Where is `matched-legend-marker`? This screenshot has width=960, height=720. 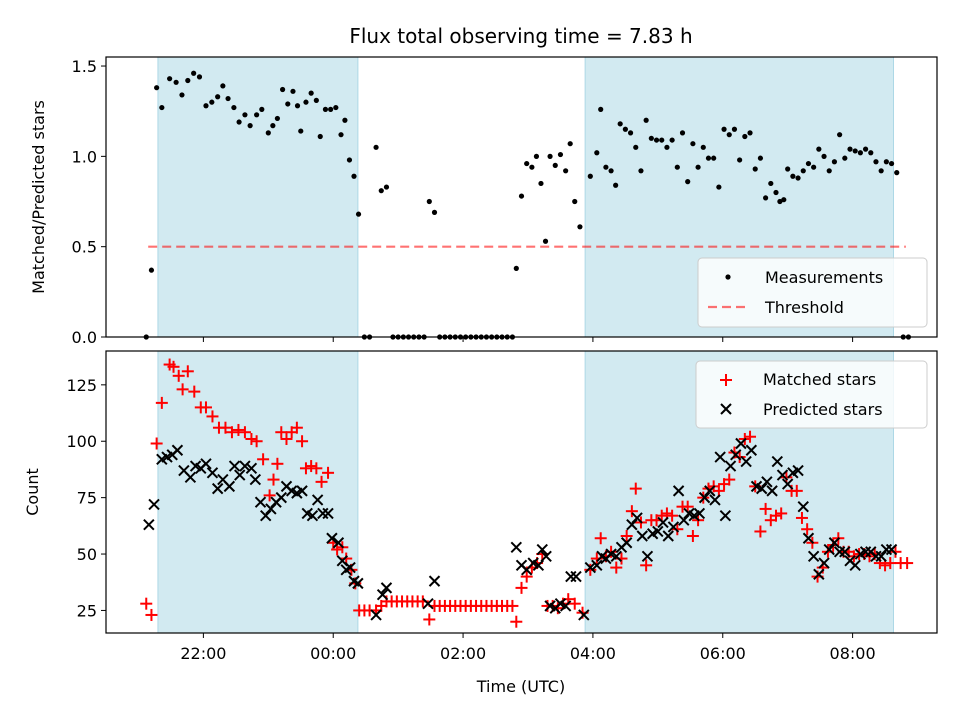
matched-legend-marker is located at coordinates (726, 380).